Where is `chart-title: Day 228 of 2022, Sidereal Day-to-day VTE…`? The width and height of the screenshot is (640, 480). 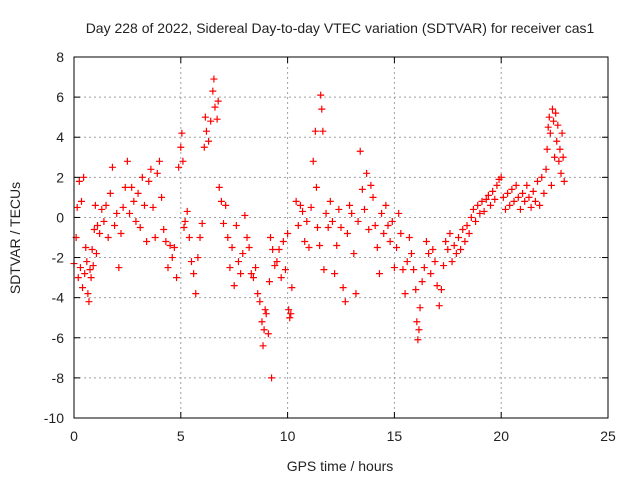
chart-title: Day 228 of 2022, Sidereal Day-to-day VTE… is located at coordinates (340, 28).